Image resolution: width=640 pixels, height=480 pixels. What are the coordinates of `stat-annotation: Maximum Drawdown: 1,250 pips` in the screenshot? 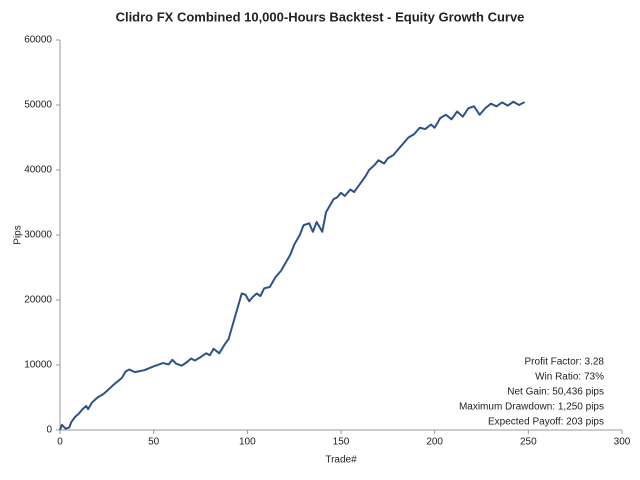 It's located at (531, 407).